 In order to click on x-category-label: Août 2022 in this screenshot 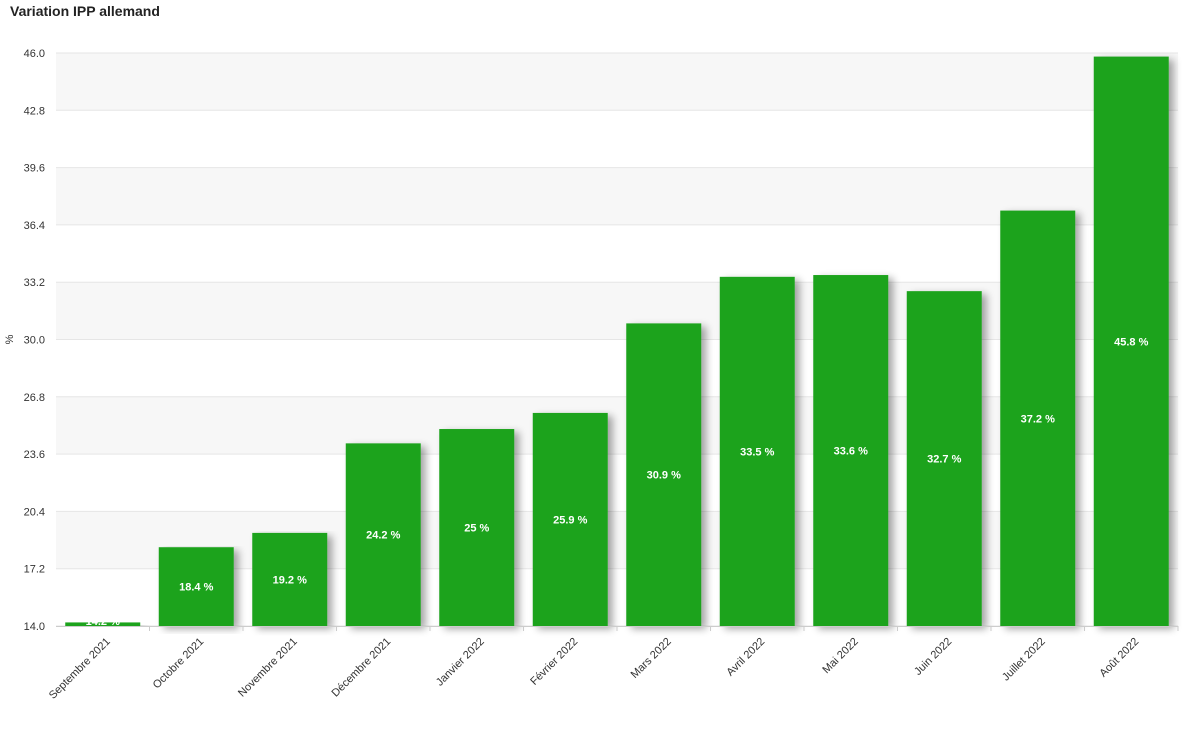, I will do `click(1119, 658)`.